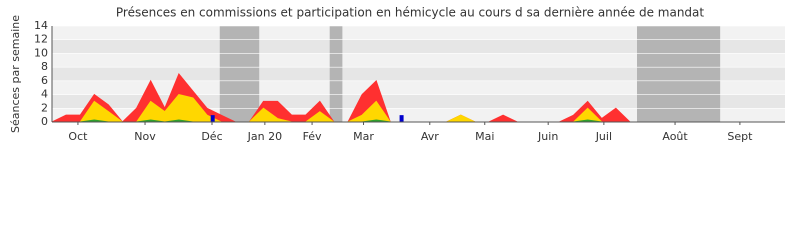  I want to click on x-tick-label: Nov, so click(145, 136).